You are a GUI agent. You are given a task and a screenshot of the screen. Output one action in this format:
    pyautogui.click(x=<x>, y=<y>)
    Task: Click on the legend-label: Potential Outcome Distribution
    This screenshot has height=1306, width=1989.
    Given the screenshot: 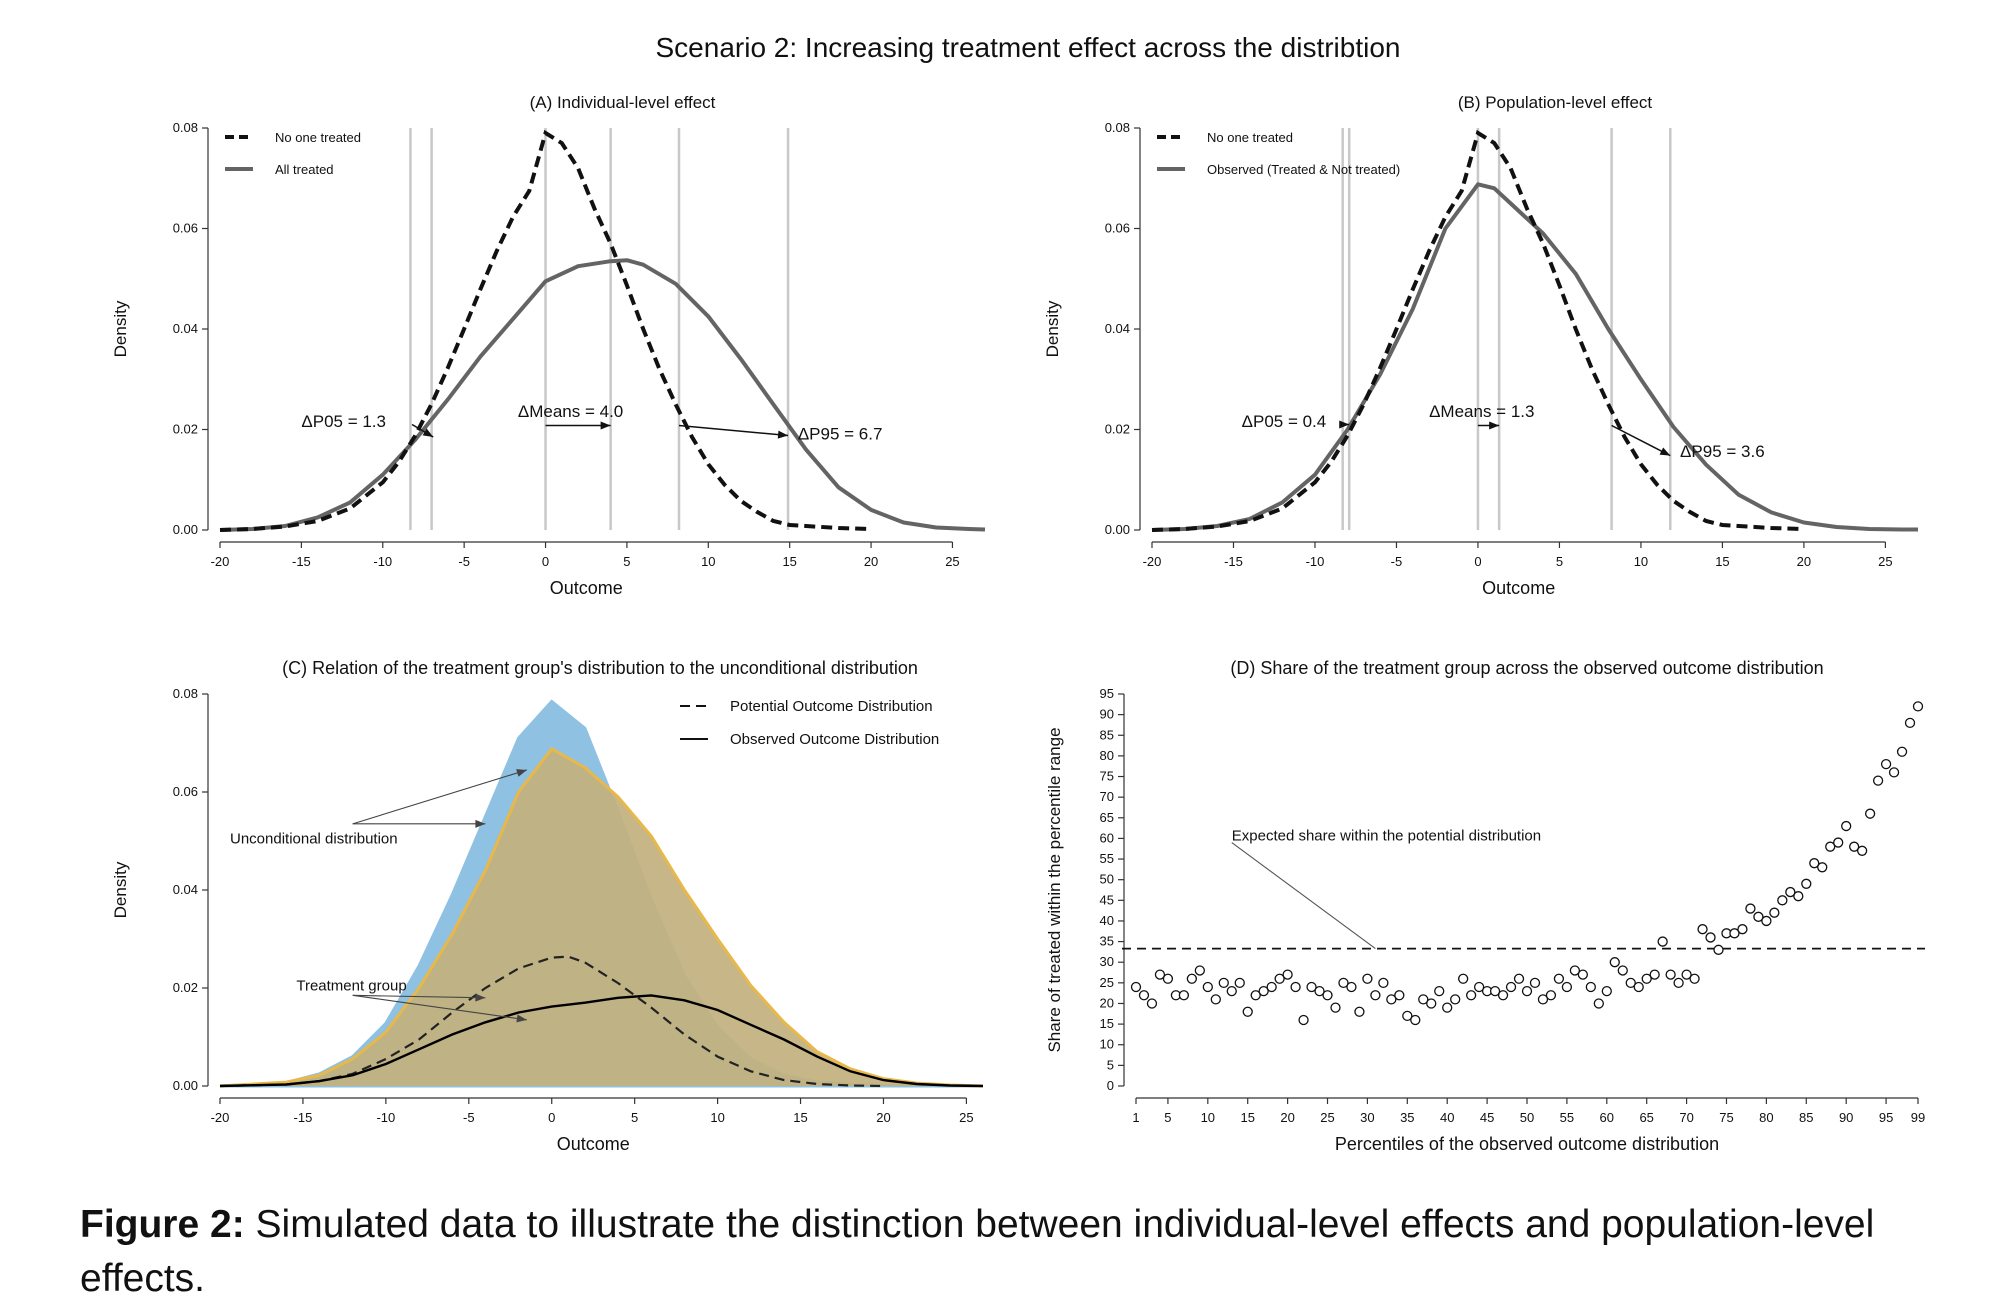 What is the action you would take?
    pyautogui.click(x=831, y=706)
    